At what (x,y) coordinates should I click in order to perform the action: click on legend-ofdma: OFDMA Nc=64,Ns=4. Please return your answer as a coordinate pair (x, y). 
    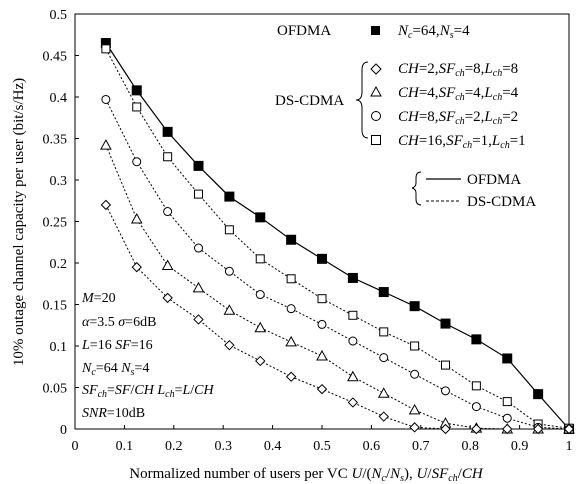
    Looking at the image, I should click on (373, 32).